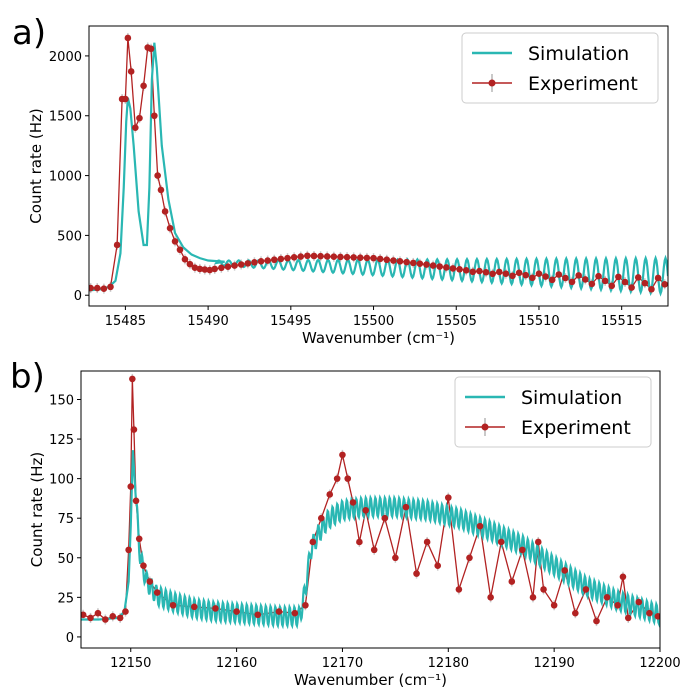  I want to click on legend-marker-experiment, so click(485, 427).